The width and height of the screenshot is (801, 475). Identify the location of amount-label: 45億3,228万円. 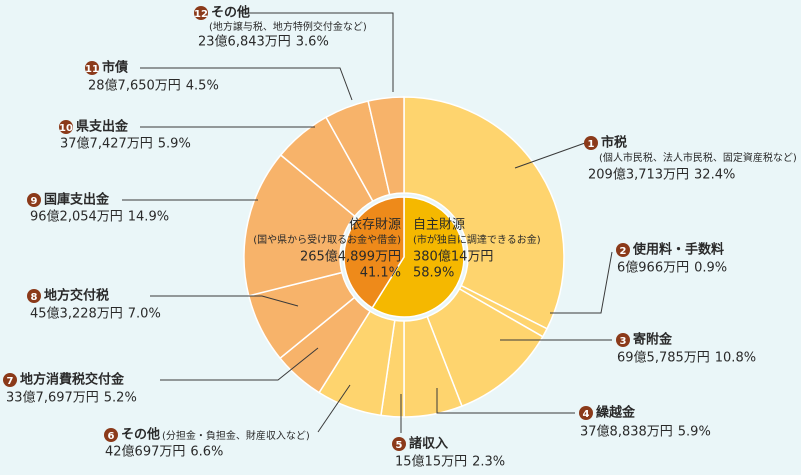
(76, 314).